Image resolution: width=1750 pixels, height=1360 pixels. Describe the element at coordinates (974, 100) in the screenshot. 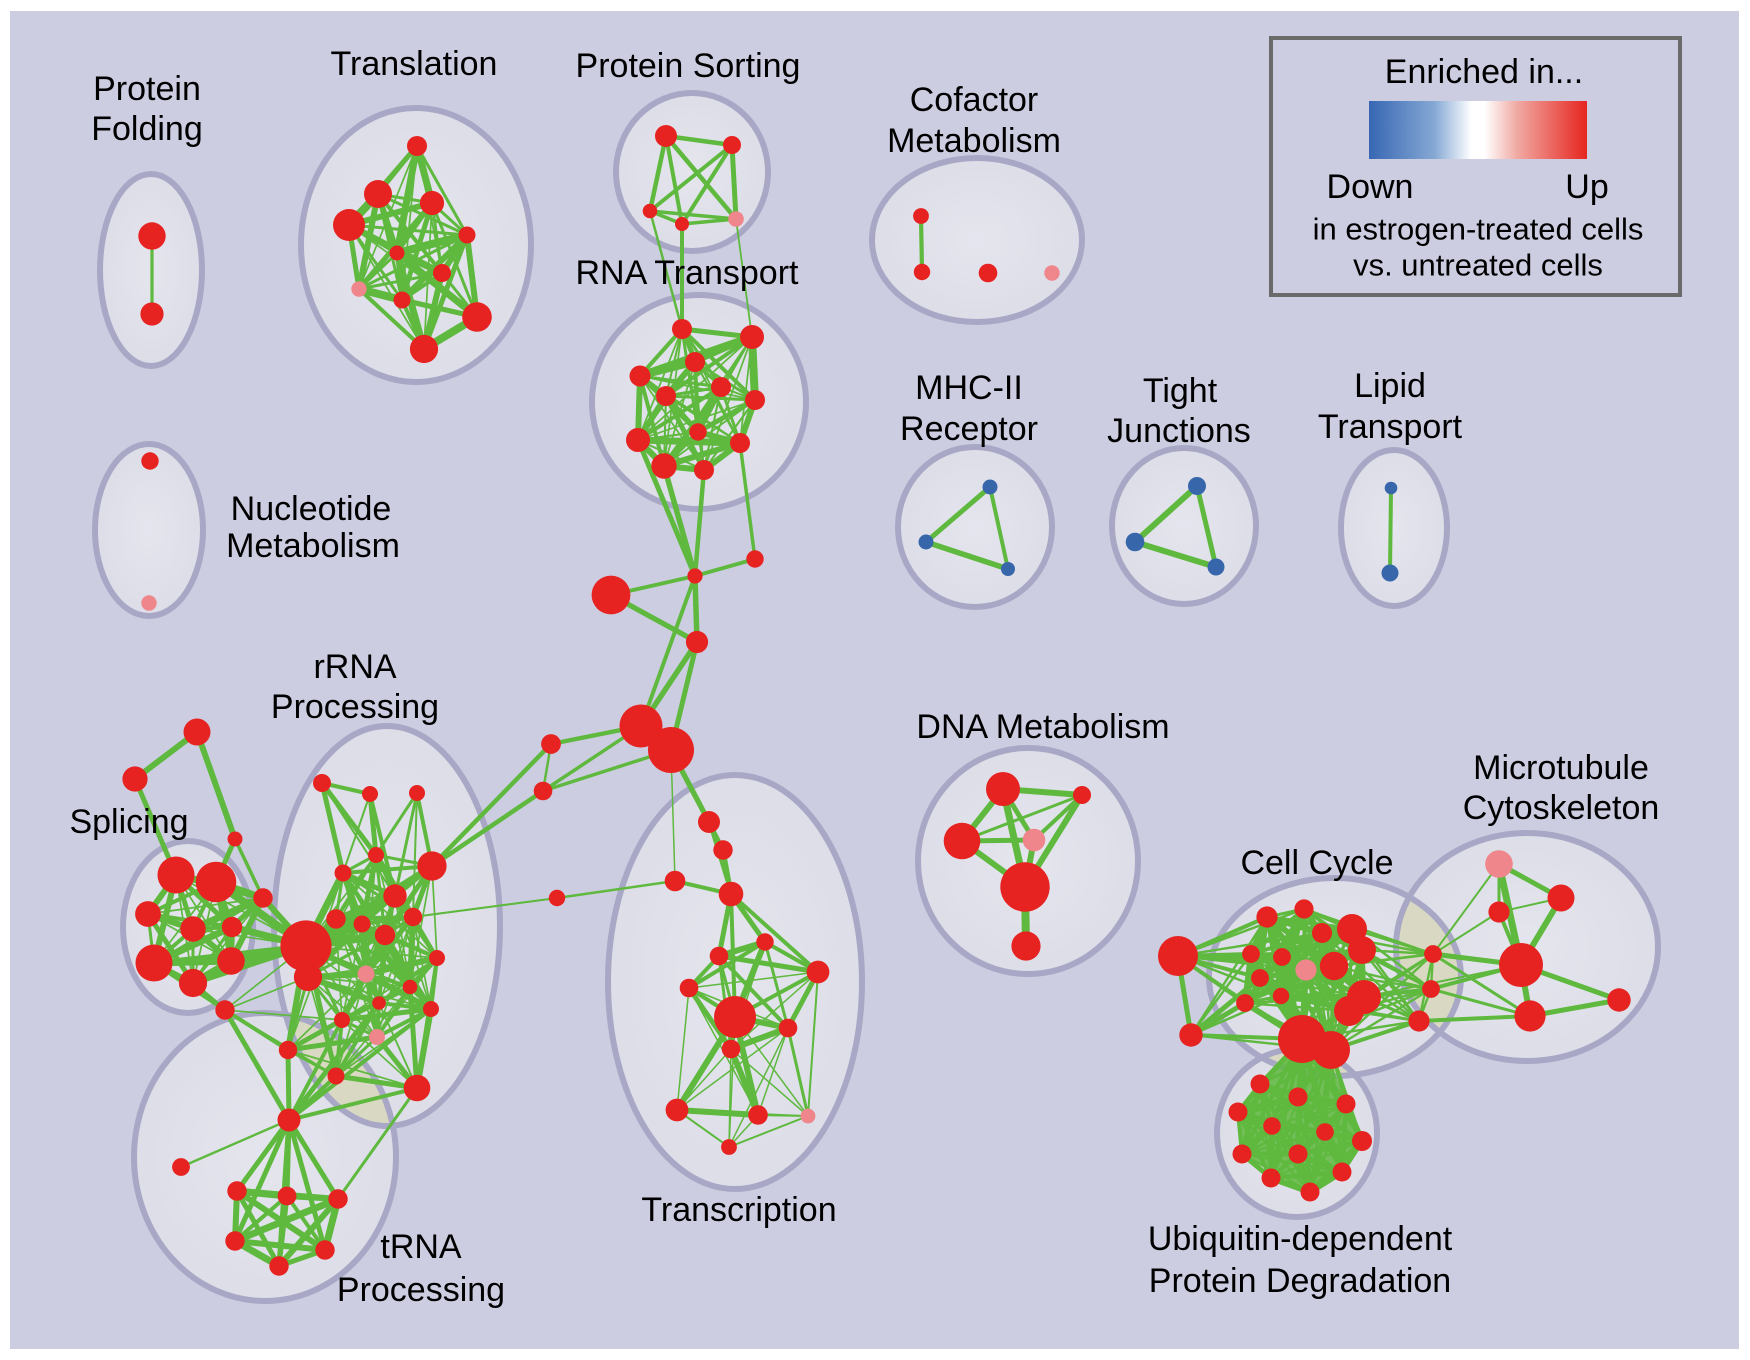

I see `svg-text: Cofactor` at that location.